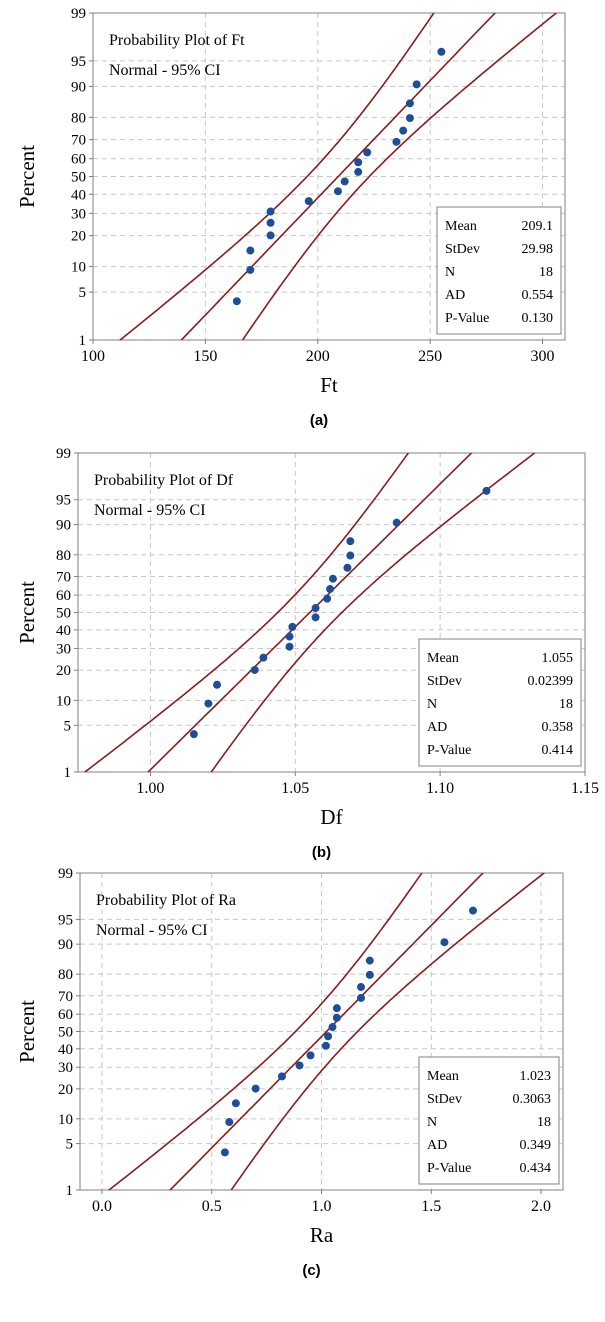  What do you see at coordinates (65, 975) in the screenshot?
I see `y-tick-label: 80` at bounding box center [65, 975].